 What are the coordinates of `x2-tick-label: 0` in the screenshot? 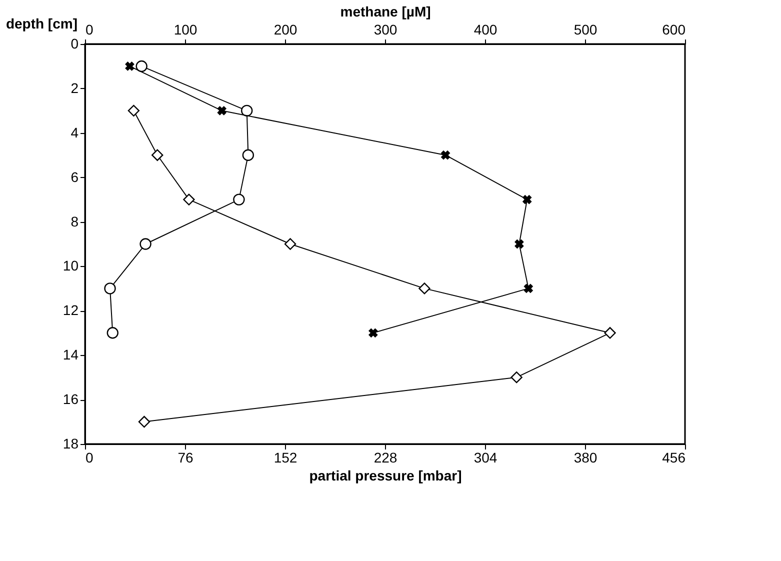 It's located at (90, 30).